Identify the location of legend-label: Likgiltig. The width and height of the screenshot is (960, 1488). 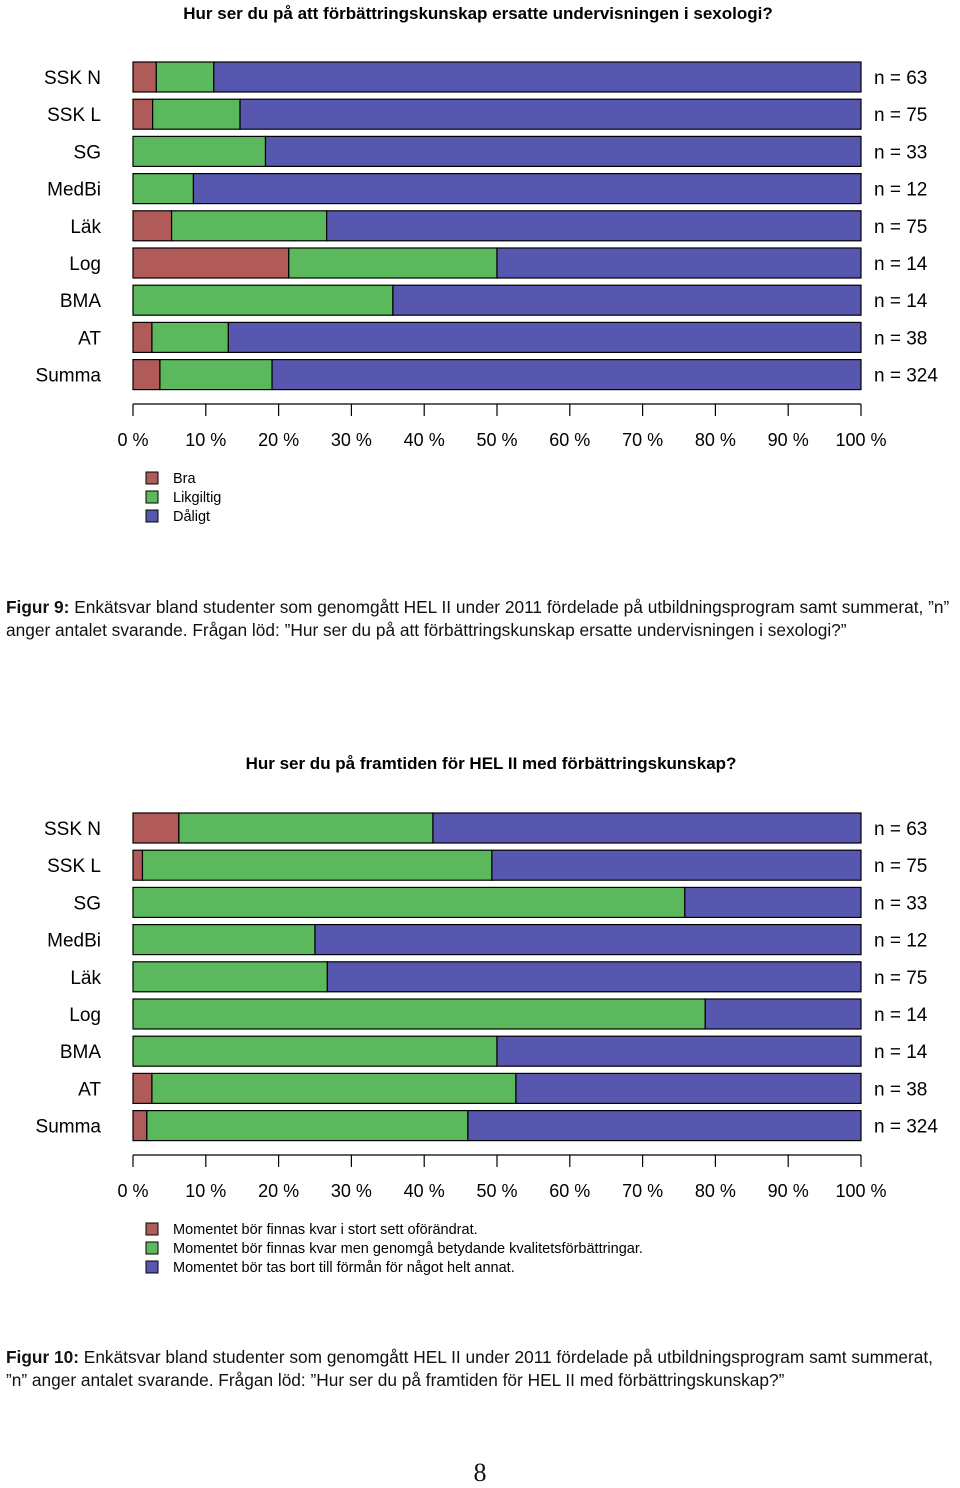
(197, 498).